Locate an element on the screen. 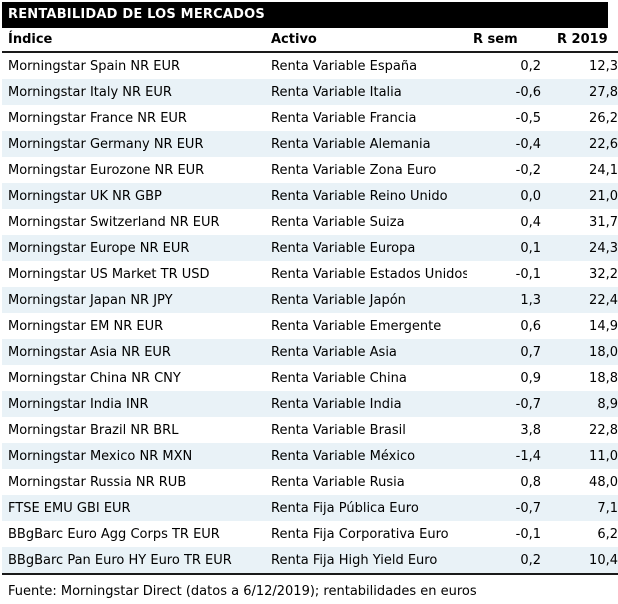 The image size is (618, 604). cell-r-sem: 0,7 is located at coordinates (509, 352).